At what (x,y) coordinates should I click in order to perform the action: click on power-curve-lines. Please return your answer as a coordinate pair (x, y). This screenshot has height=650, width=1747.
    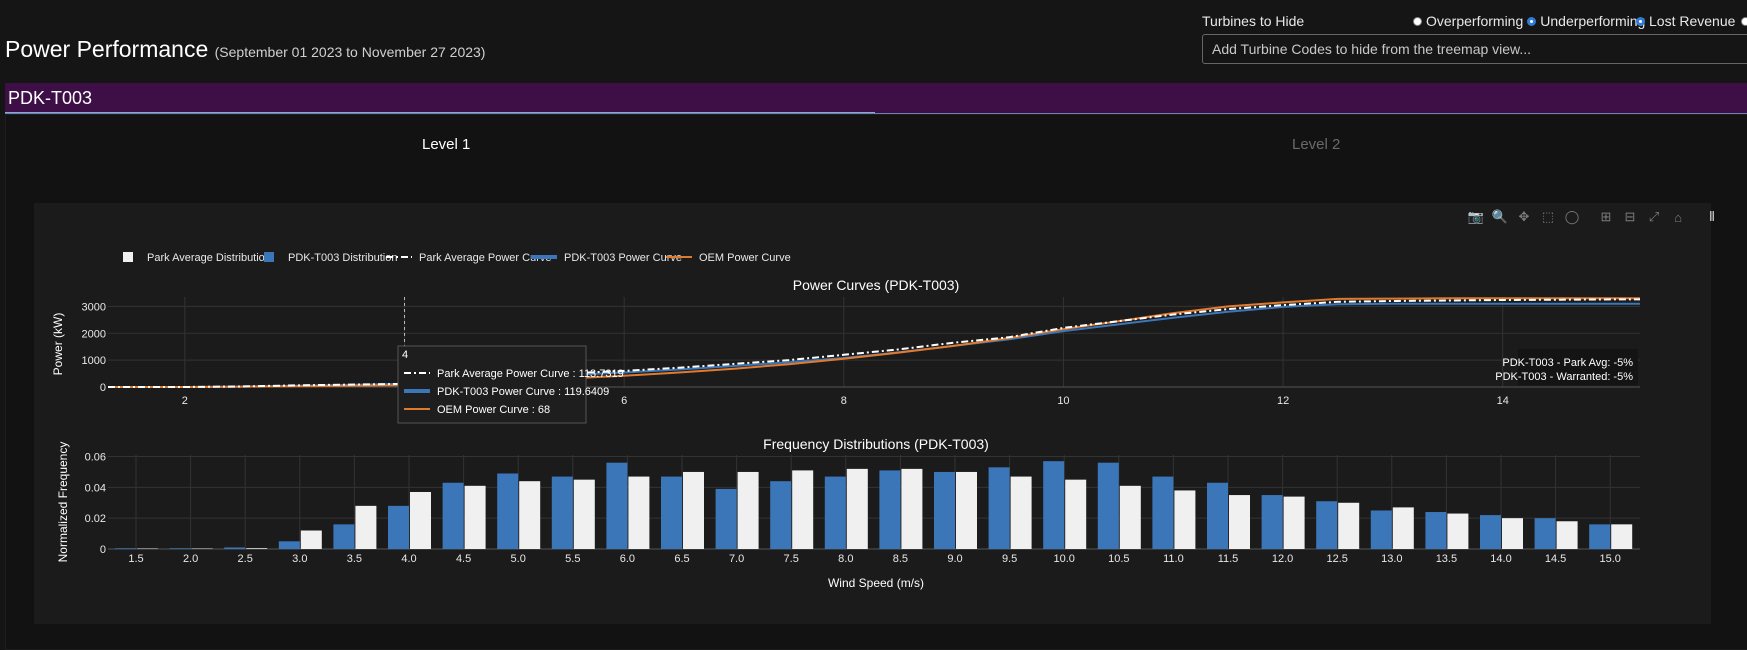
    Looking at the image, I should click on (874, 342).